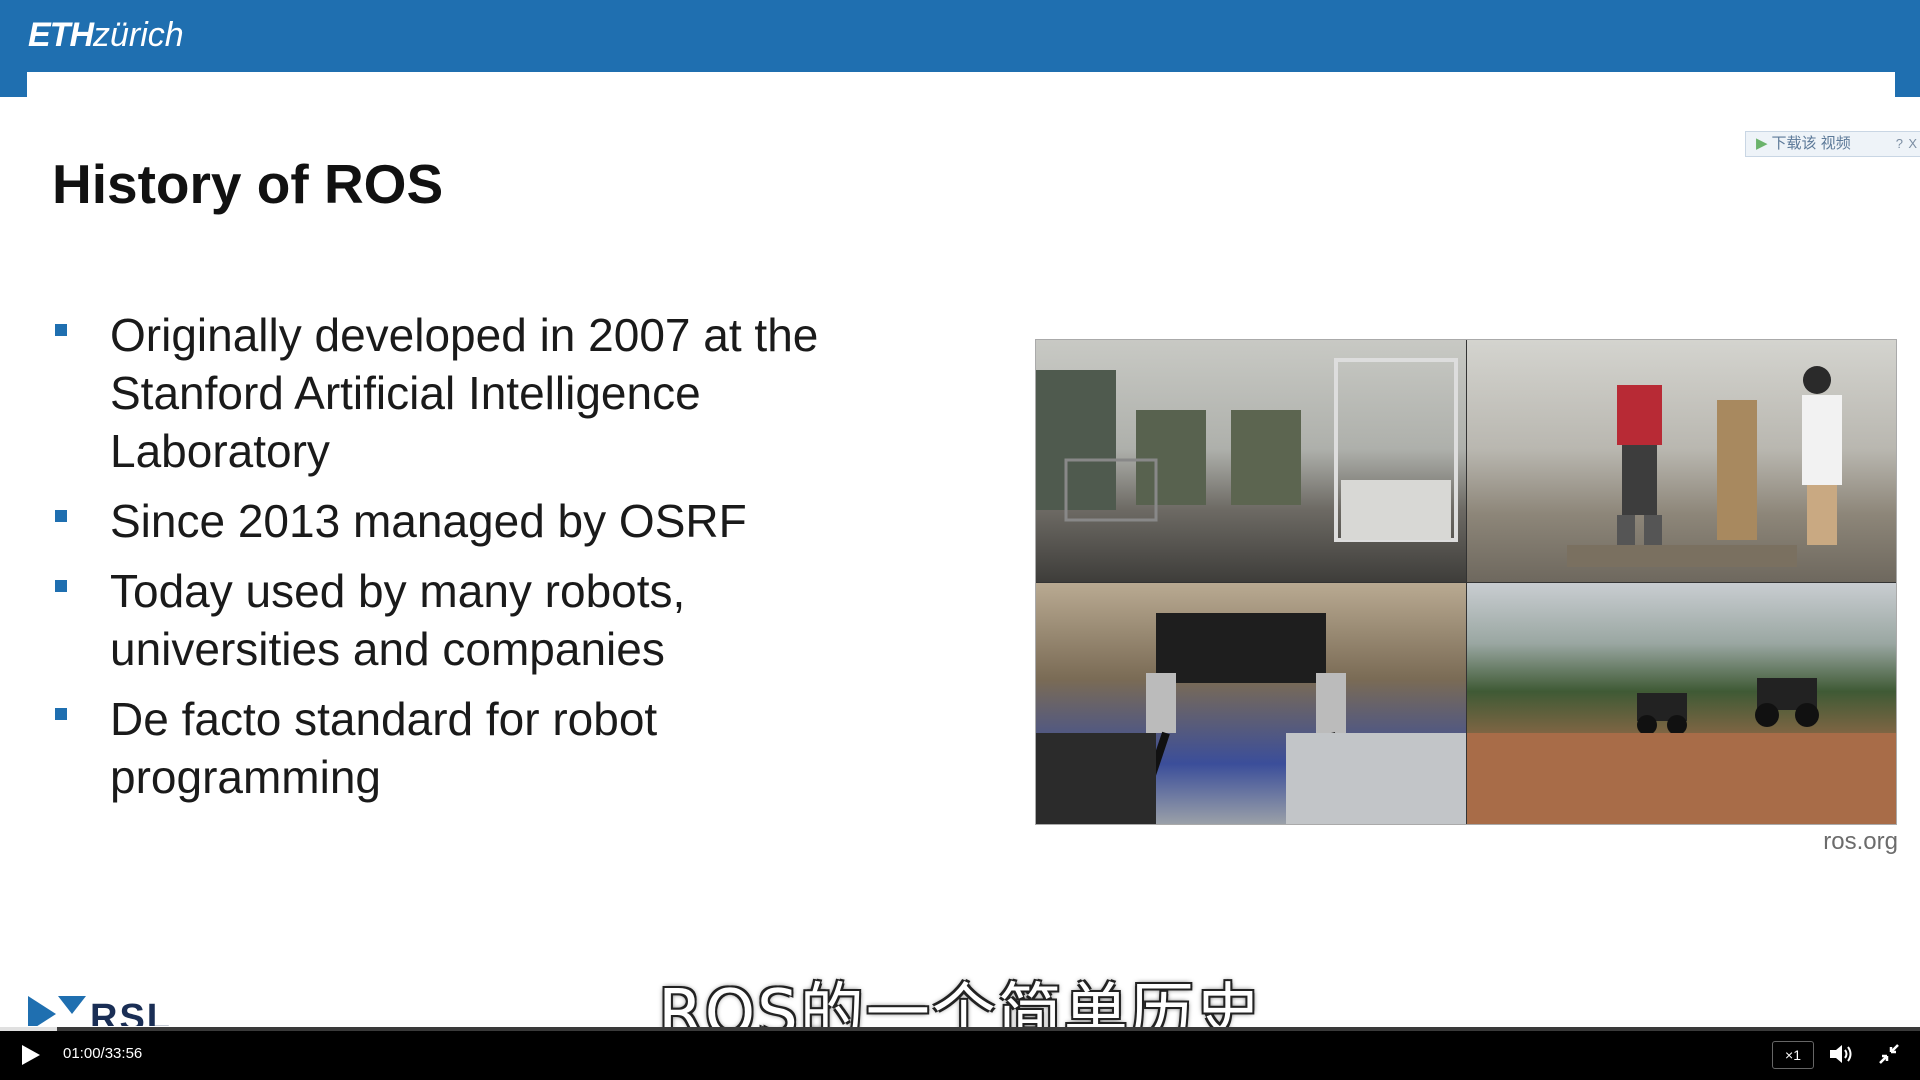 This screenshot has width=1920, height=1080. What do you see at coordinates (123, 1053) in the screenshot?
I see `time-total: 33:56` at bounding box center [123, 1053].